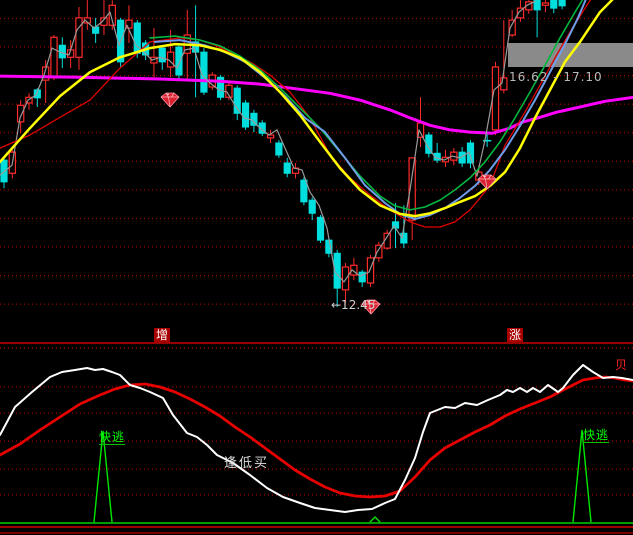  What do you see at coordinates (316, 104) in the screenshot?
I see `ma-magenta` at bounding box center [316, 104].